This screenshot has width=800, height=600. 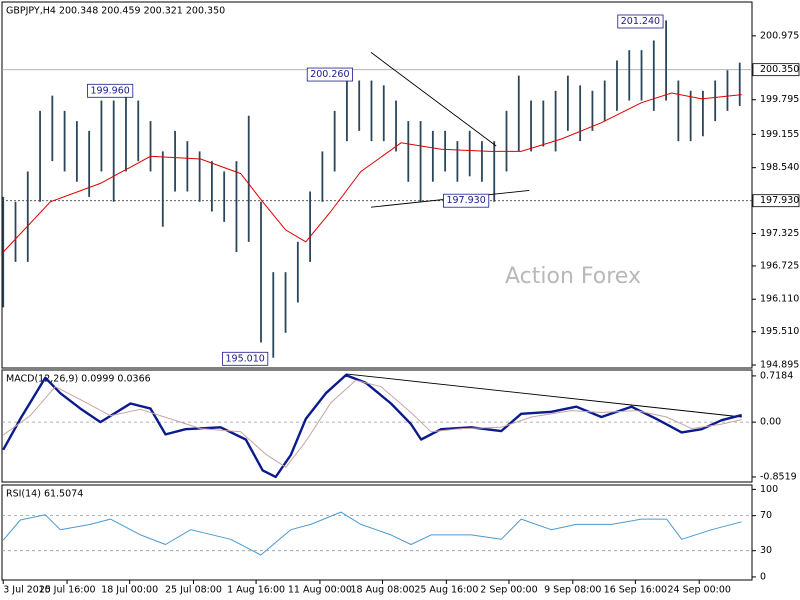 I want to click on annotation-label: 195.010, so click(x=245, y=358).